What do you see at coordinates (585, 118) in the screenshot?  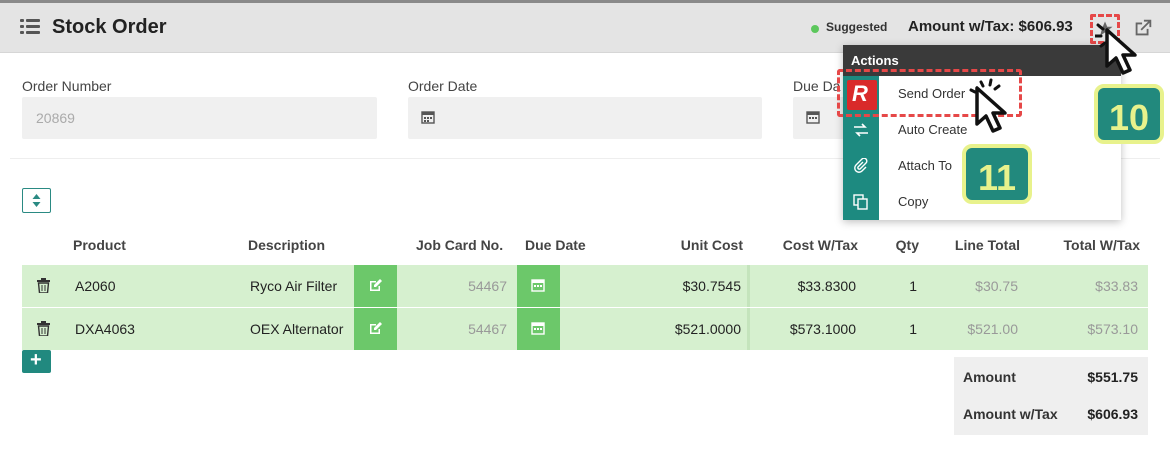 I see `order-date-field` at bounding box center [585, 118].